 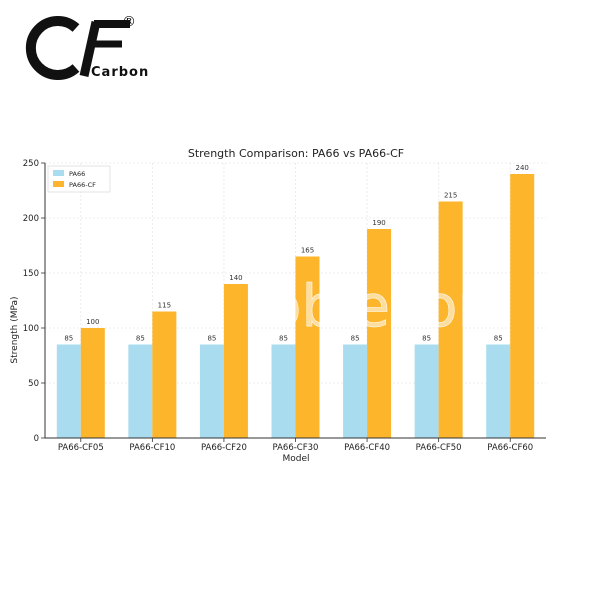 What do you see at coordinates (31, 219) in the screenshot?
I see `y-tick-label: 200` at bounding box center [31, 219].